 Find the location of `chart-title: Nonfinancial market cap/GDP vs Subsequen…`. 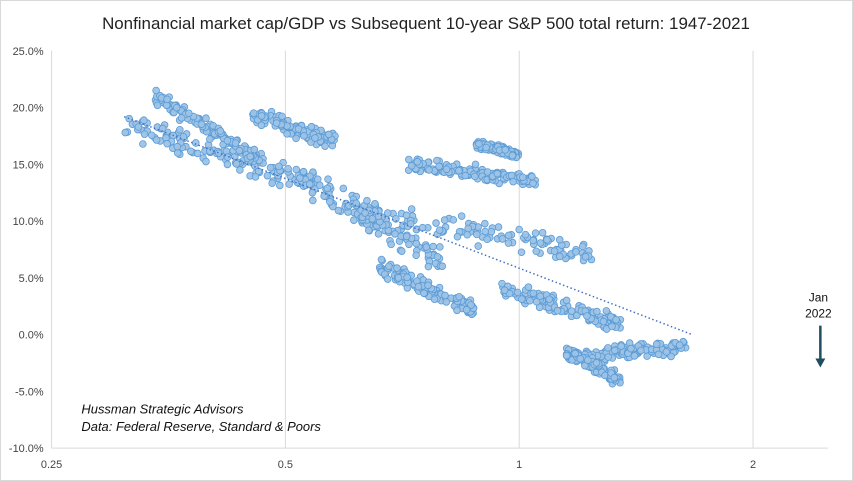

chart-title: Nonfinancial market cap/GDP vs Subsequen… is located at coordinates (426, 23).